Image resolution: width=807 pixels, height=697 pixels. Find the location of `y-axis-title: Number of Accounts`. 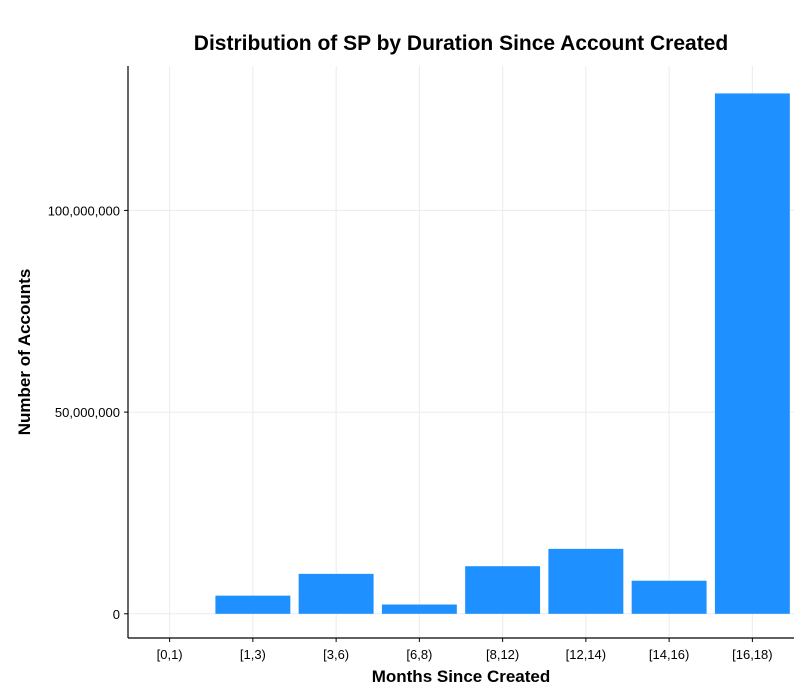

y-axis-title: Number of Accounts is located at coordinates (24, 352).